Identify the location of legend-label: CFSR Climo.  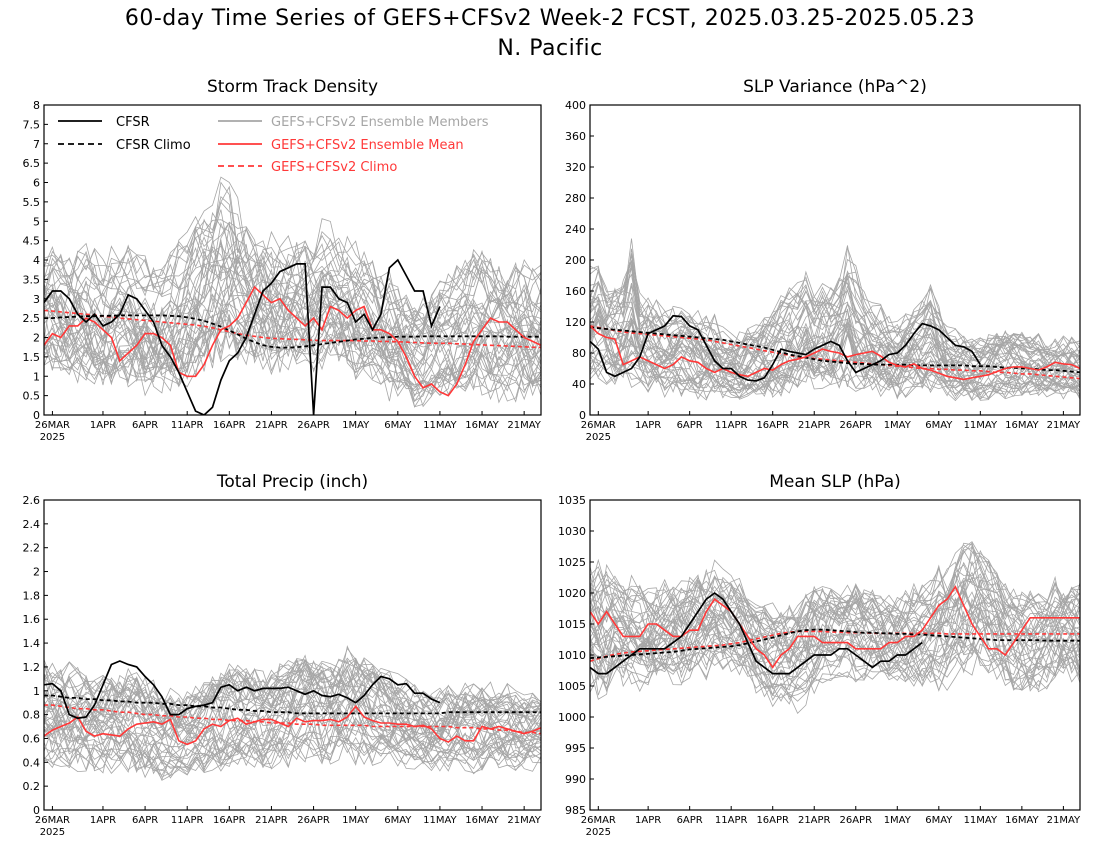
(153, 145).